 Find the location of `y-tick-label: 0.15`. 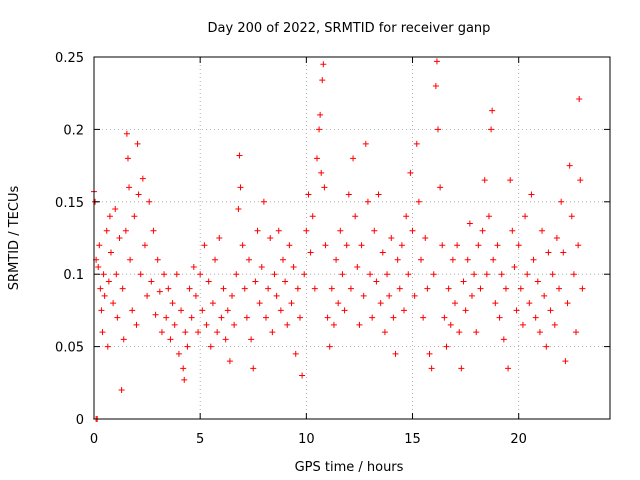

y-tick-label: 0.15 is located at coordinates (69, 203).